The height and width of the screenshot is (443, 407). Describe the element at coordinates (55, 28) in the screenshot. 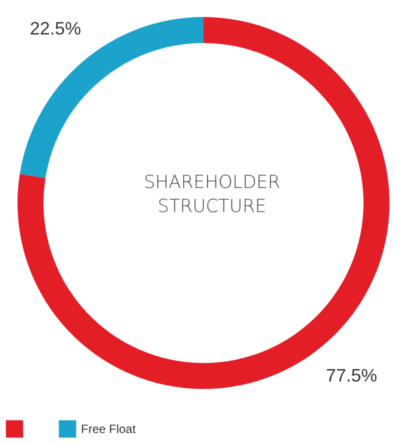

I see `data-label: 22.5%` at that location.